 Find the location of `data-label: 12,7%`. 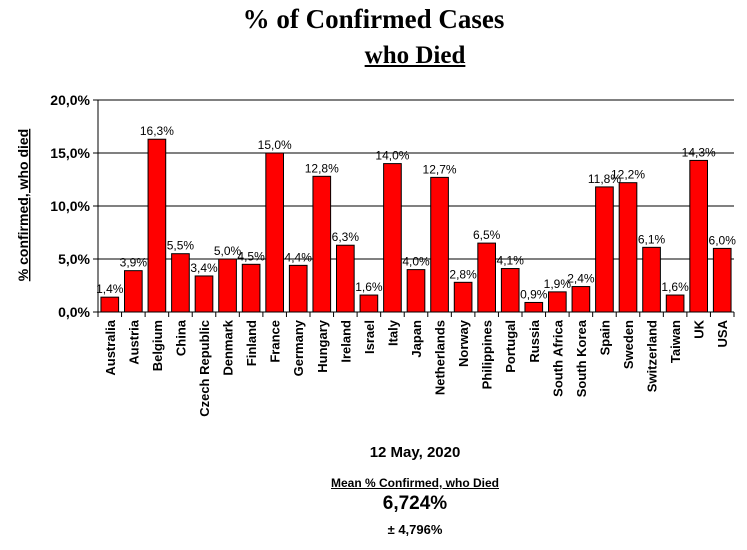

data-label: 12,7% is located at coordinates (440, 169).